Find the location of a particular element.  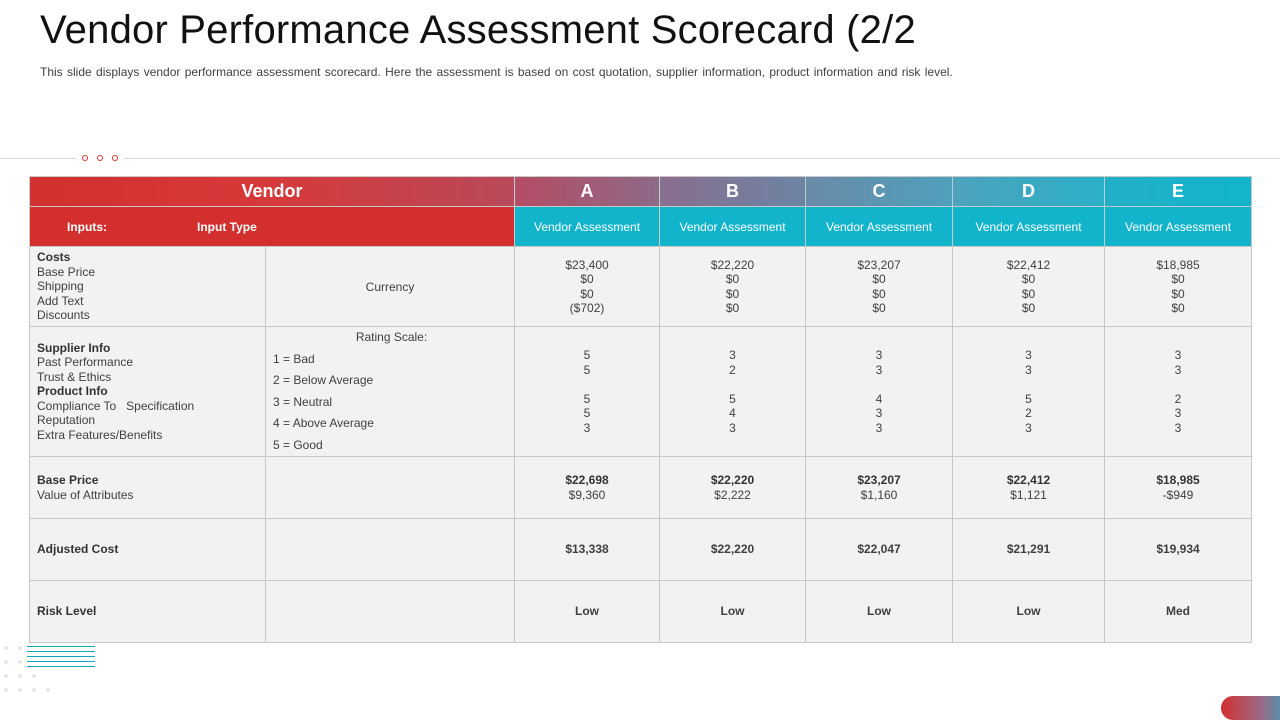

assessment-label-a: Vendor Assessment is located at coordinates (587, 226).